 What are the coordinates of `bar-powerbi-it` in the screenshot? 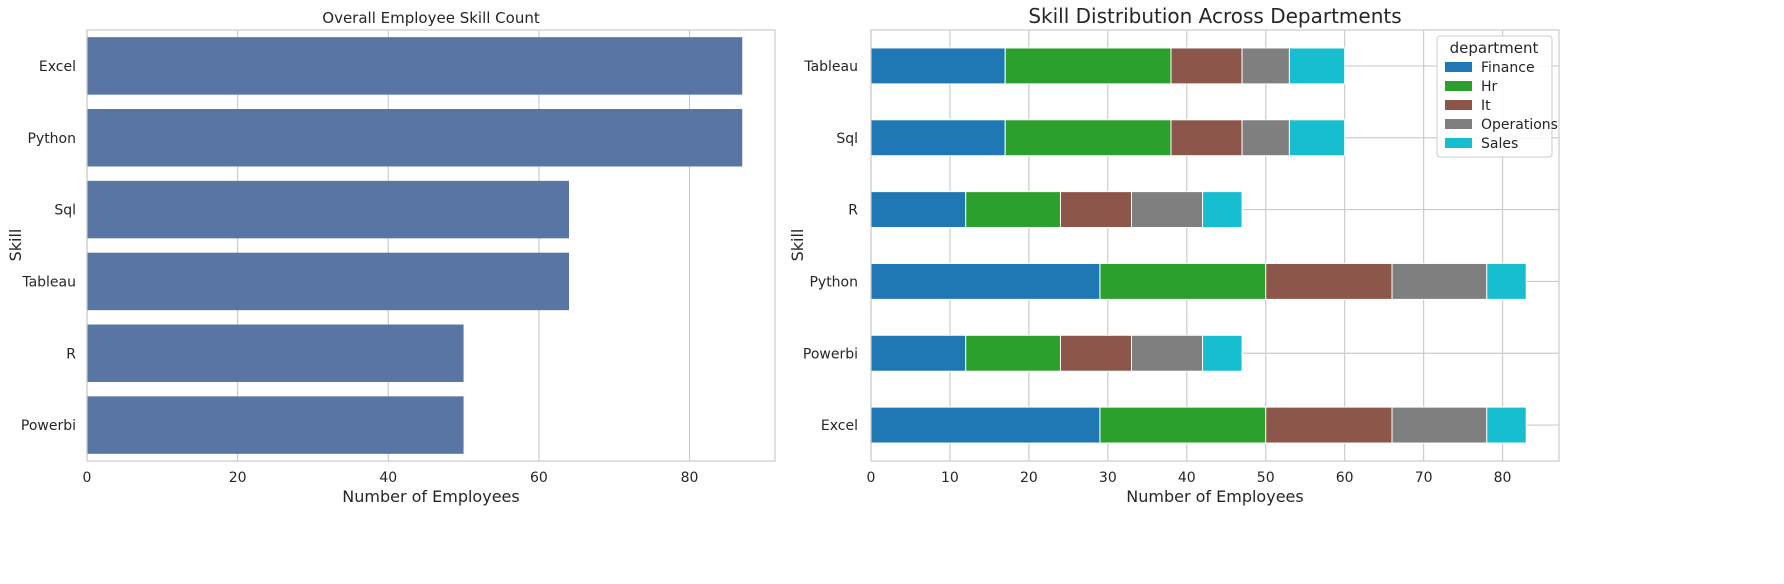 It's located at (1096, 353).